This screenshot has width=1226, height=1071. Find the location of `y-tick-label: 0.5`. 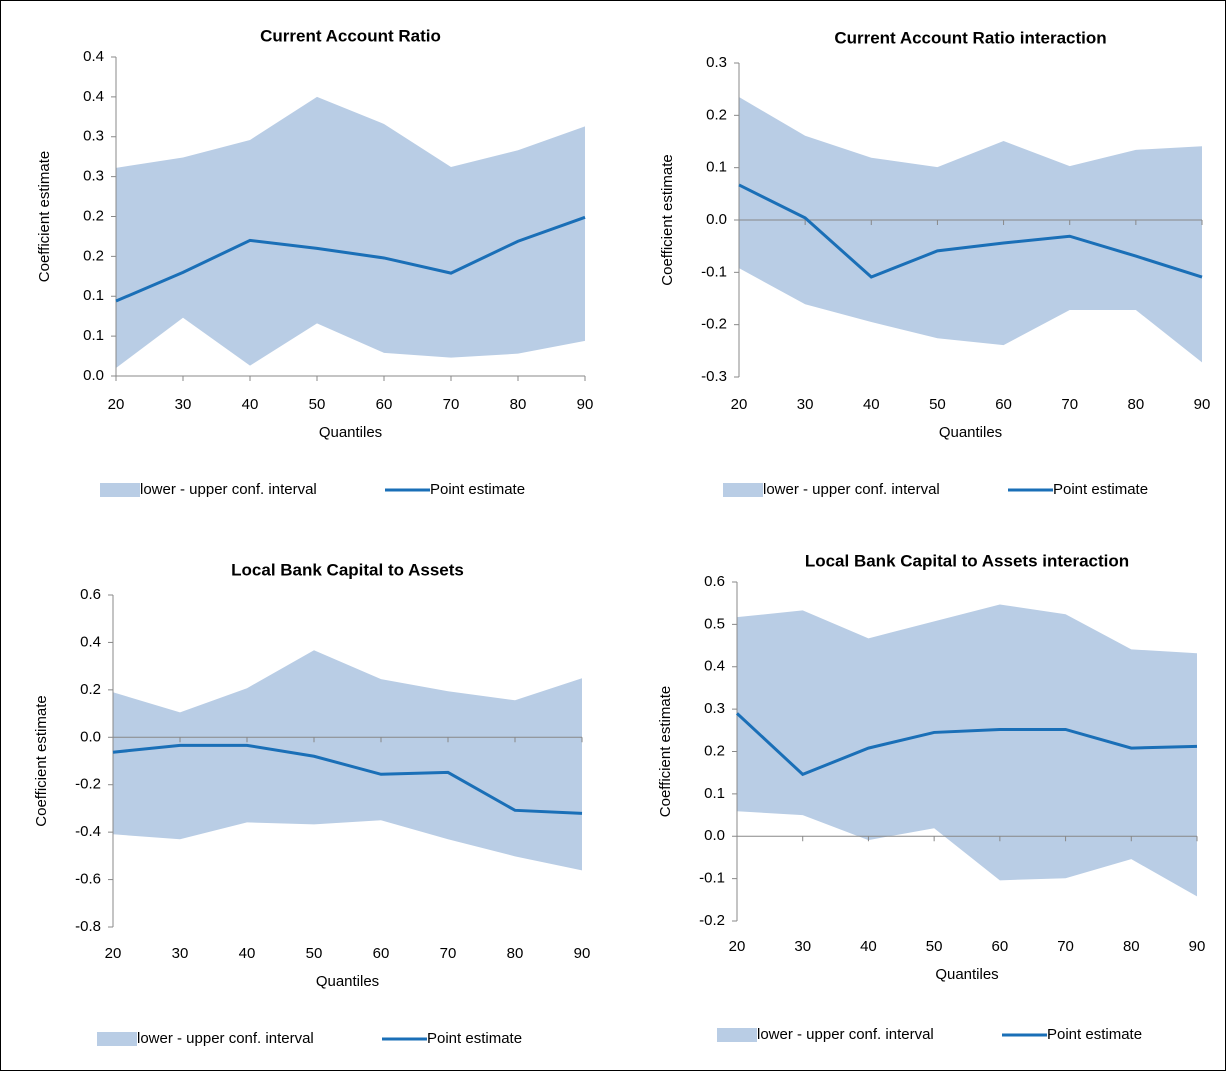

y-tick-label: 0.5 is located at coordinates (714, 623).